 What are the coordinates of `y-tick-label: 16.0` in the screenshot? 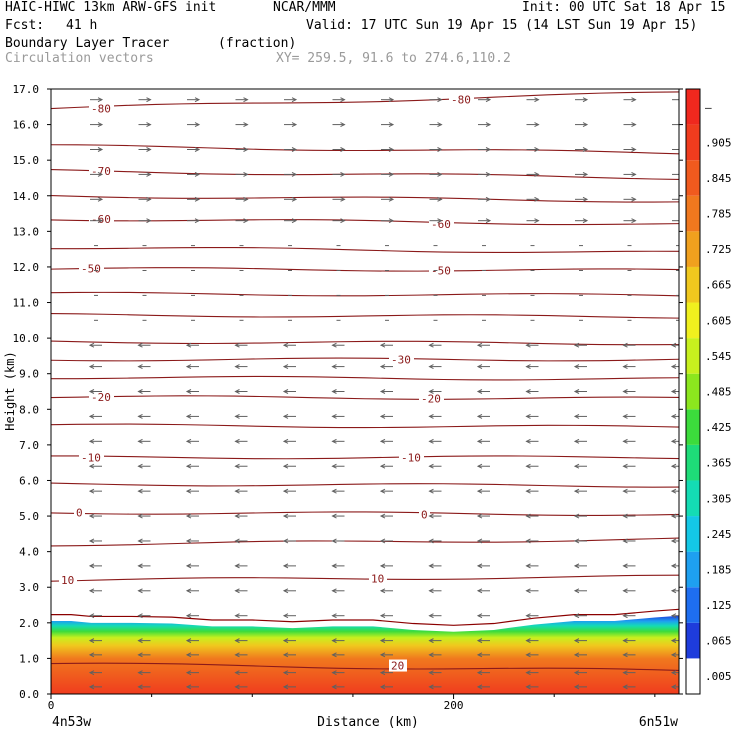 It's located at (26, 125).